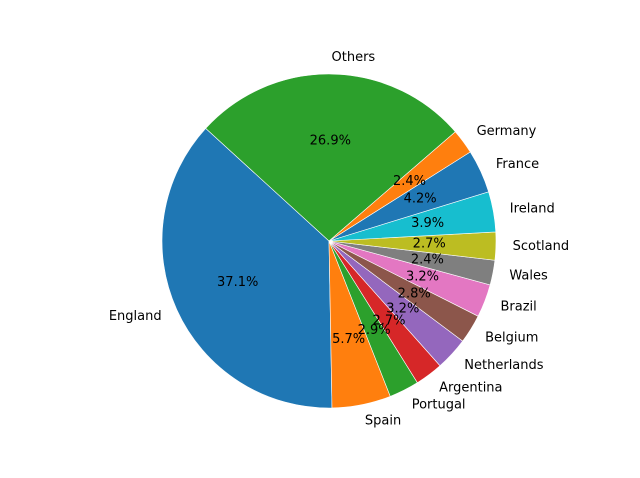 This screenshot has height=478, width=640. I want to click on label-england: England, so click(135, 316).